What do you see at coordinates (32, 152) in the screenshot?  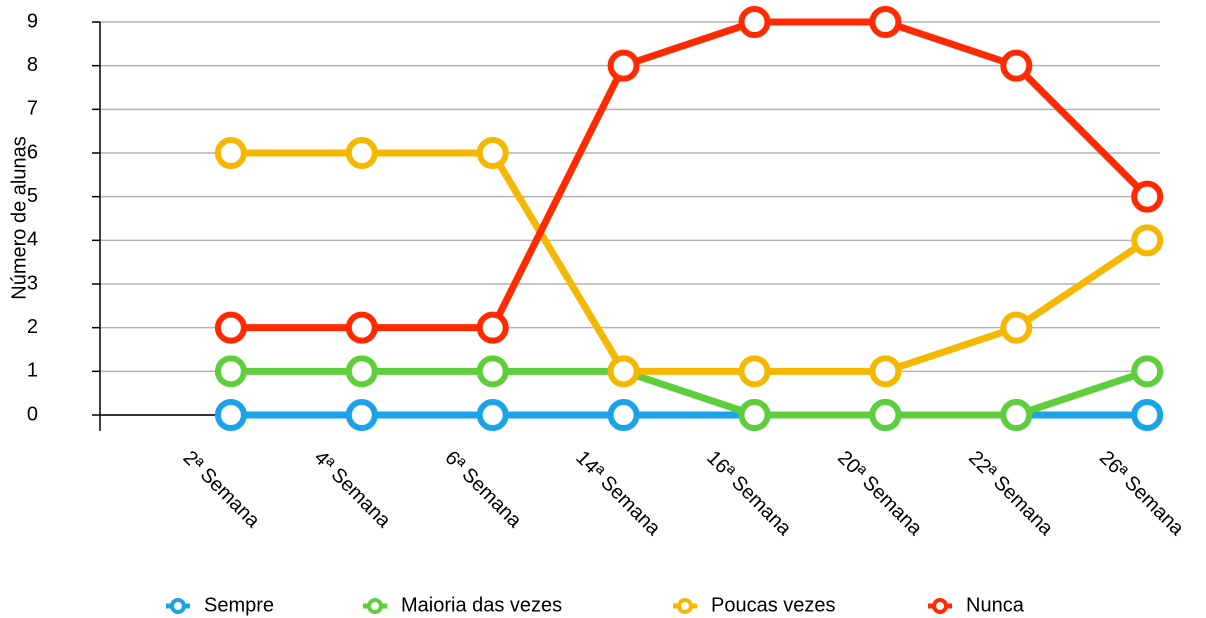 I see `y-tick-label: 6` at bounding box center [32, 152].